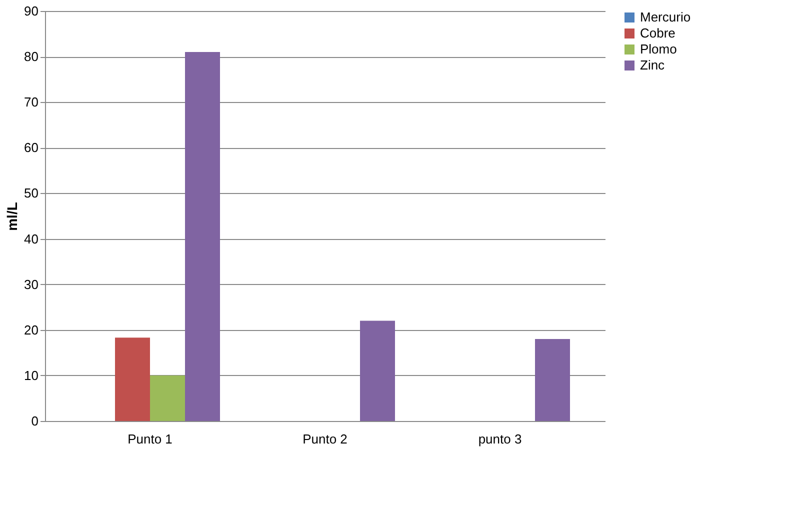  What do you see at coordinates (665, 17) in the screenshot?
I see `legend-label: Mercurio` at bounding box center [665, 17].